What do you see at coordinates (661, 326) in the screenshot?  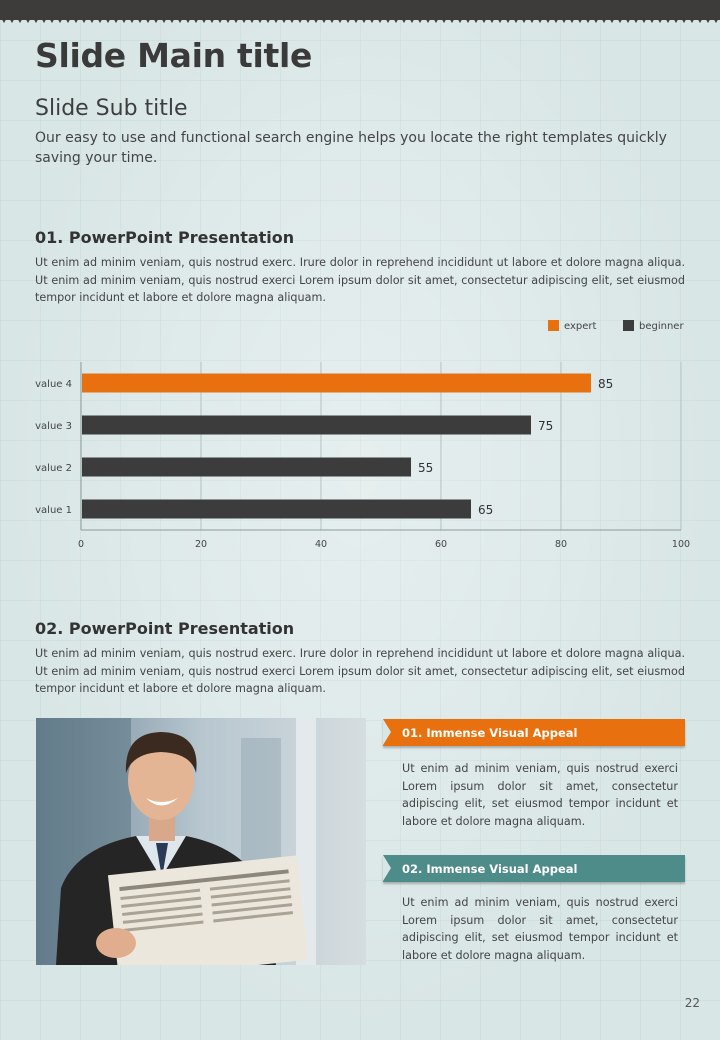 I see `legend-label-beginner: beginner` at bounding box center [661, 326].